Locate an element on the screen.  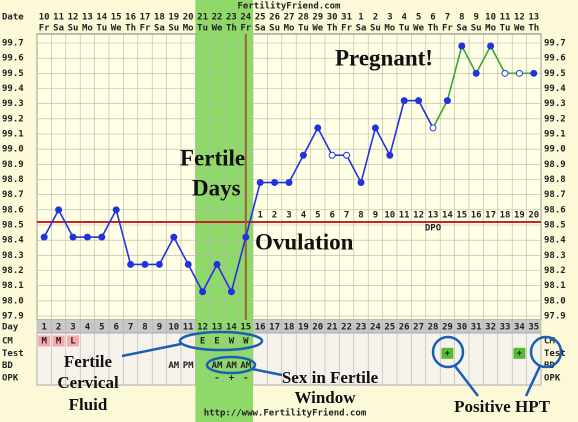
dpo-label: 4 is located at coordinates (304, 216).